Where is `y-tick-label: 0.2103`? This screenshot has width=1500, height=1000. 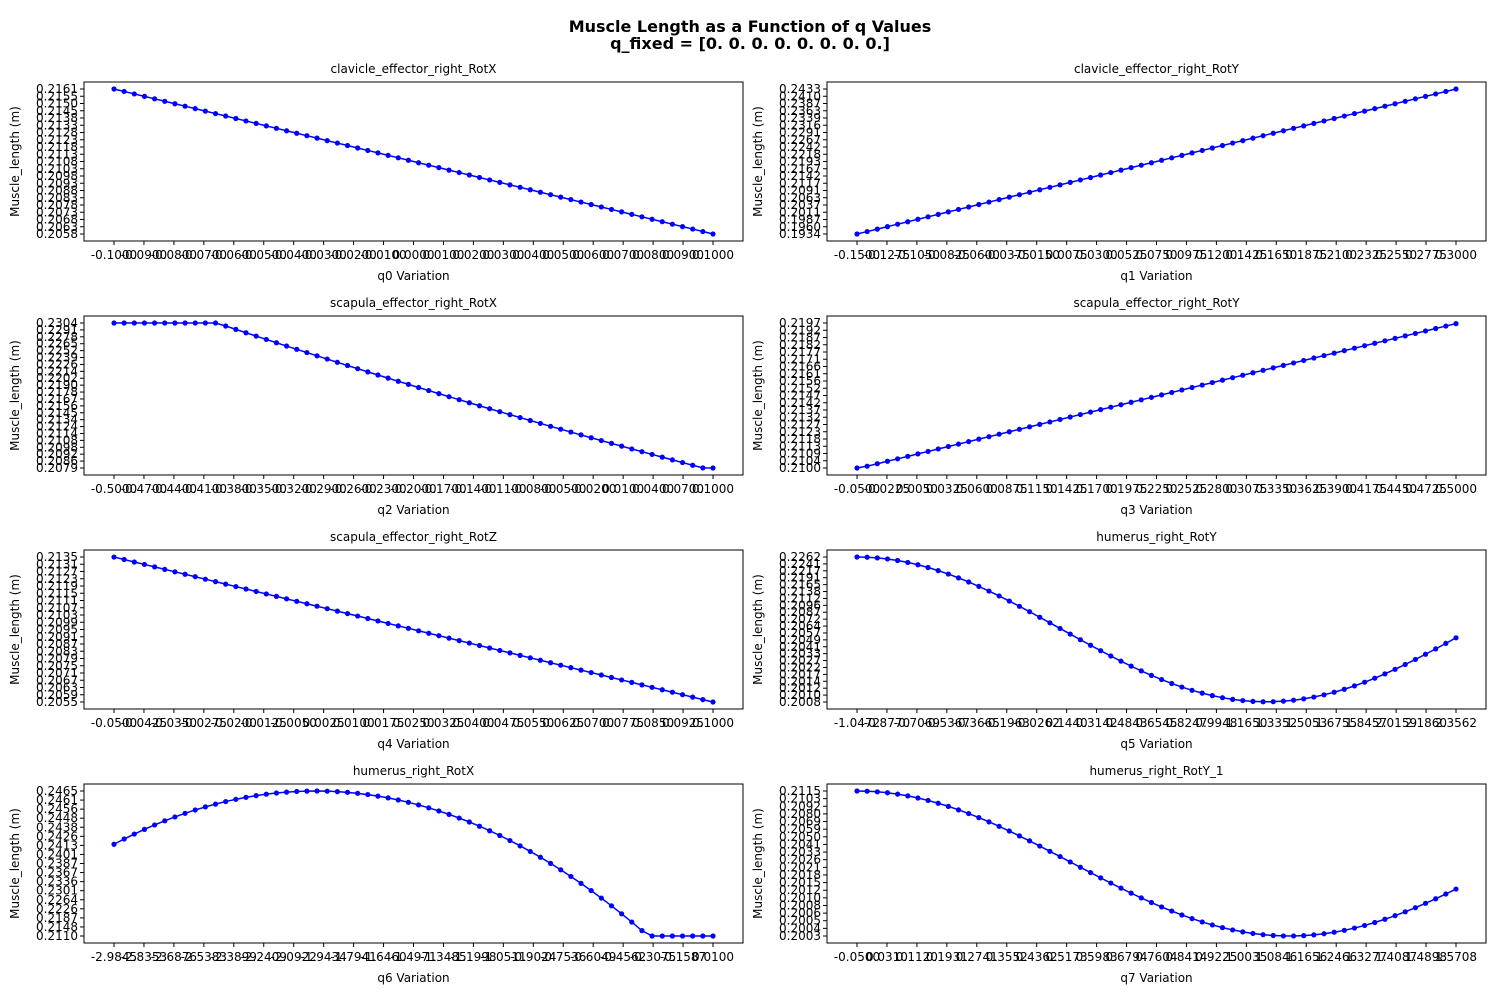
y-tick-label: 0.2103 is located at coordinates (57, 169).